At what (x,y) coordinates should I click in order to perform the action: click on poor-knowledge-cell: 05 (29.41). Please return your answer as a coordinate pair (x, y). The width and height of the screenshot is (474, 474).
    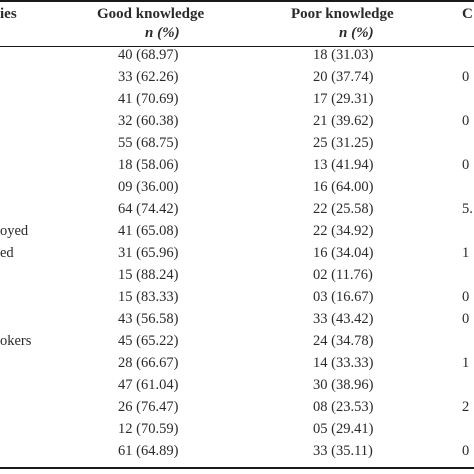
    Looking at the image, I should click on (343, 429).